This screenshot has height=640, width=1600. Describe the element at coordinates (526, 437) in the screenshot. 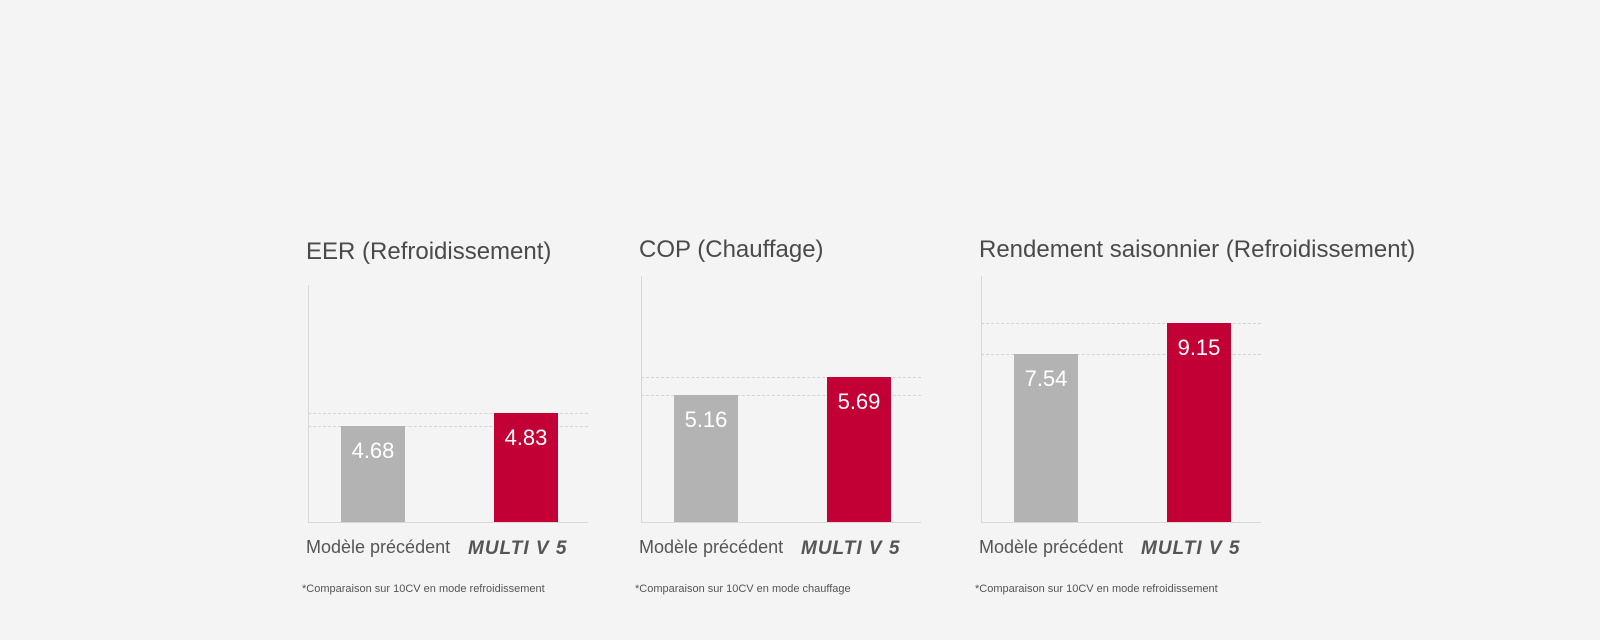

I see `bar-value-label: 4.83` at that location.